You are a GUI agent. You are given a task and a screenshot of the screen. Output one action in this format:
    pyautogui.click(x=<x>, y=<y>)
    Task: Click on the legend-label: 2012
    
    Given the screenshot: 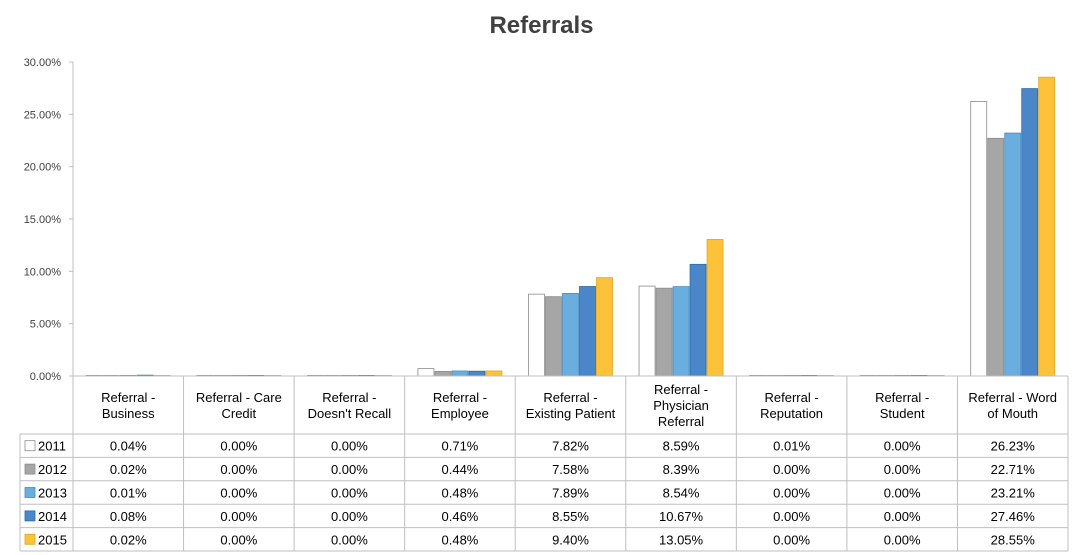 What is the action you would take?
    pyautogui.click(x=52, y=469)
    